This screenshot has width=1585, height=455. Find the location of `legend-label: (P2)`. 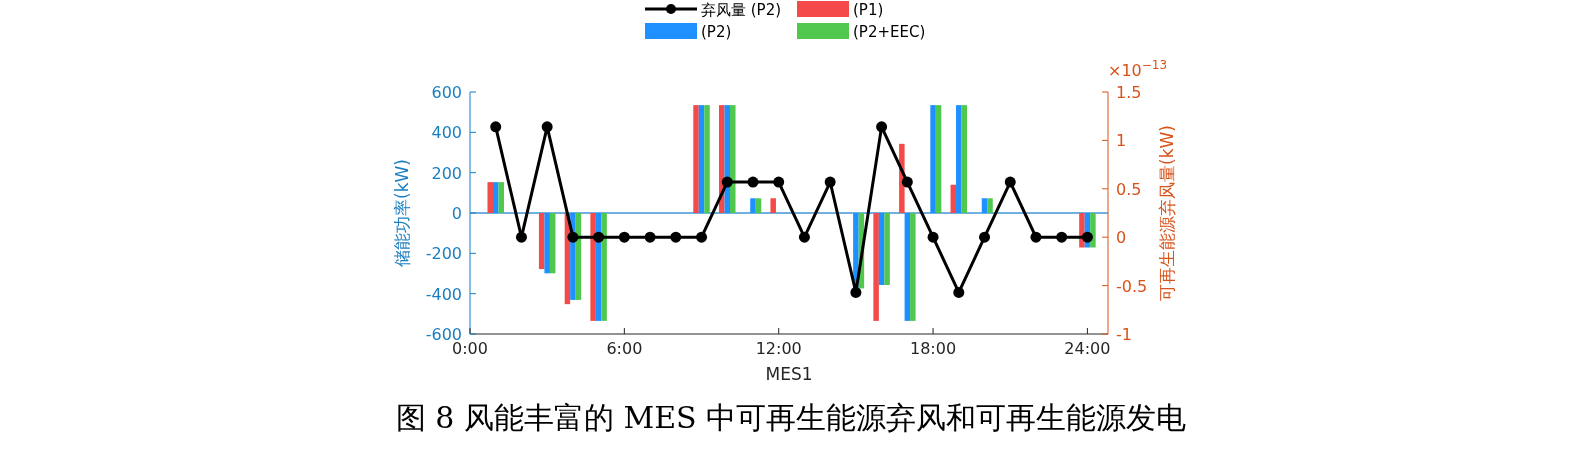

legend-label: (P2) is located at coordinates (716, 32).